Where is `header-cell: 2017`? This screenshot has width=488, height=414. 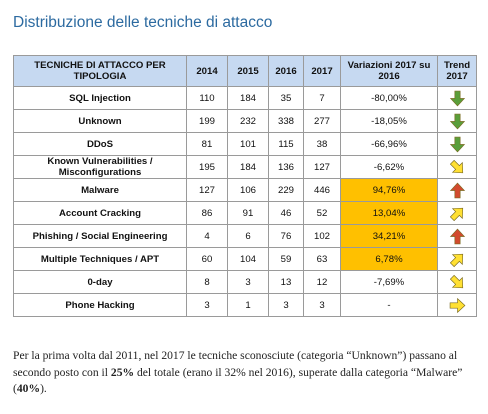
header-cell: 2017 is located at coordinates (322, 71).